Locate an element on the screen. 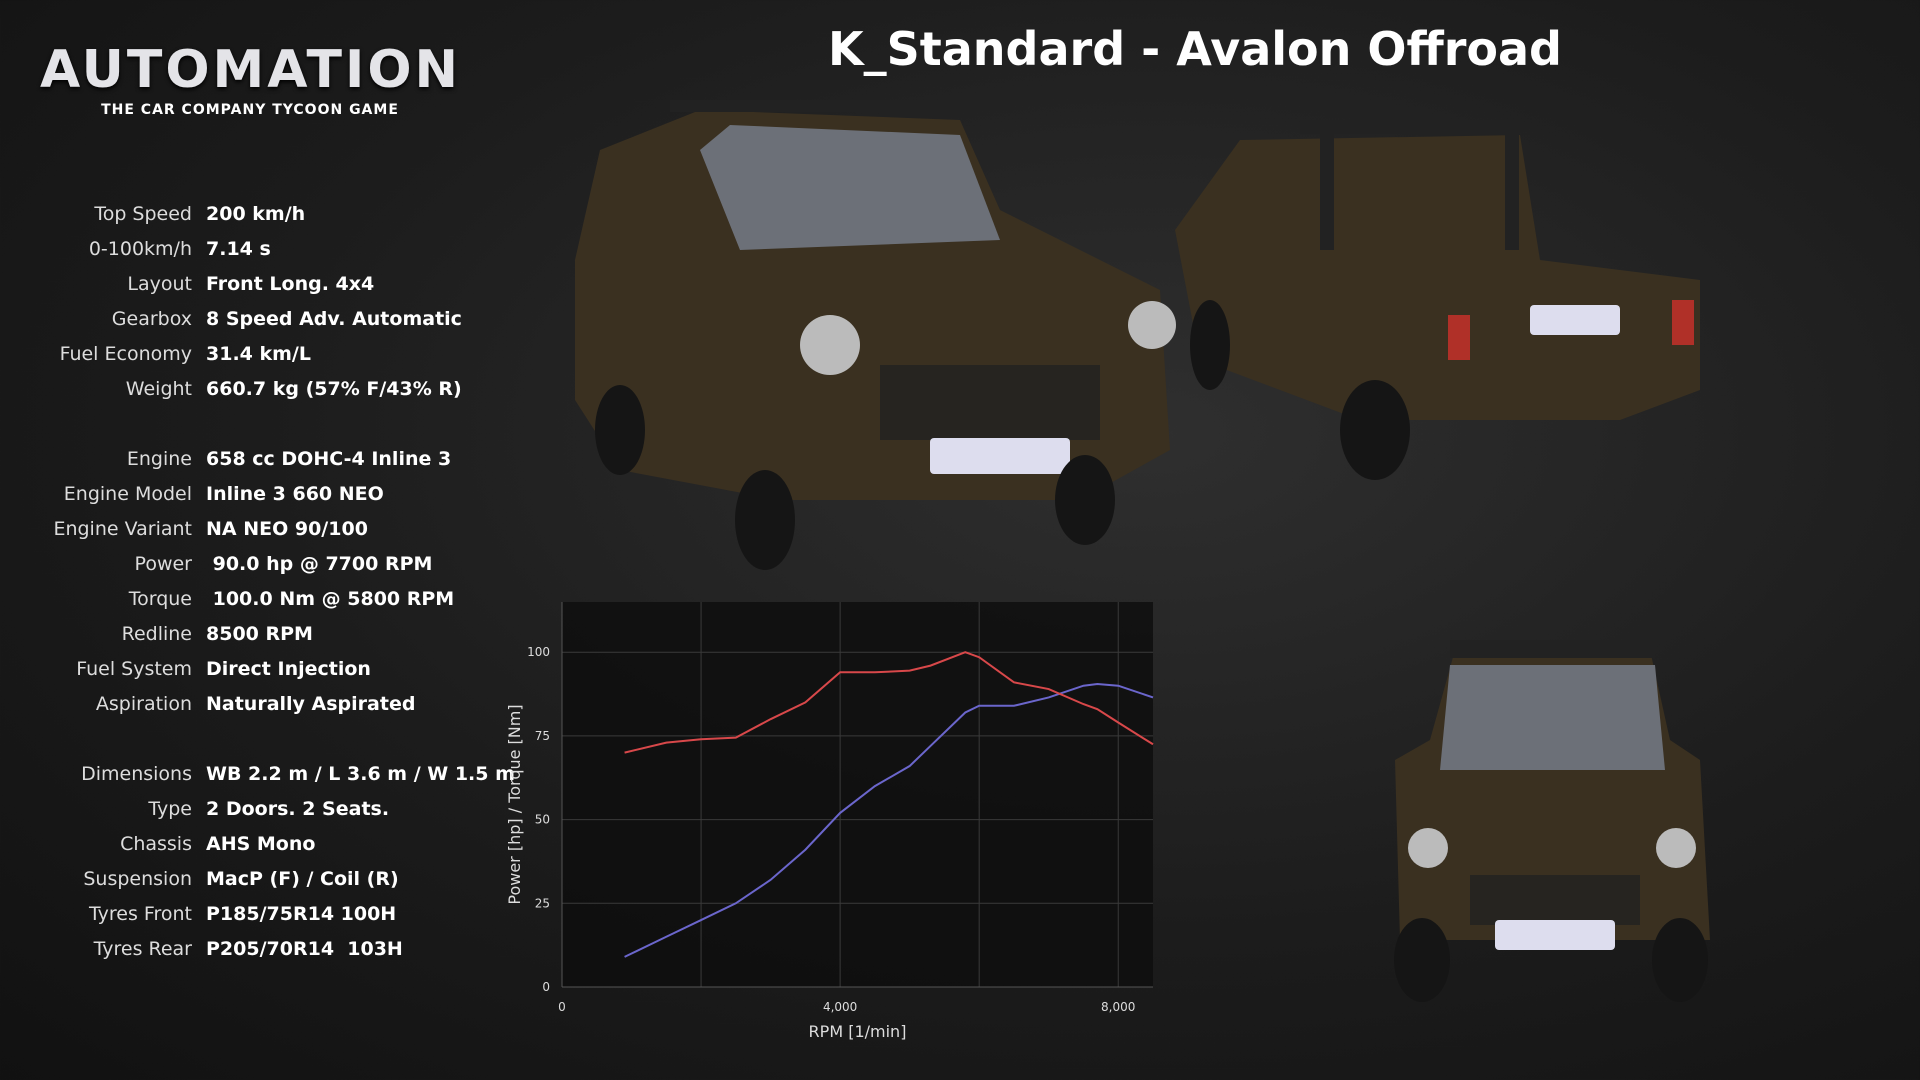  plot-area is located at coordinates (857, 794).